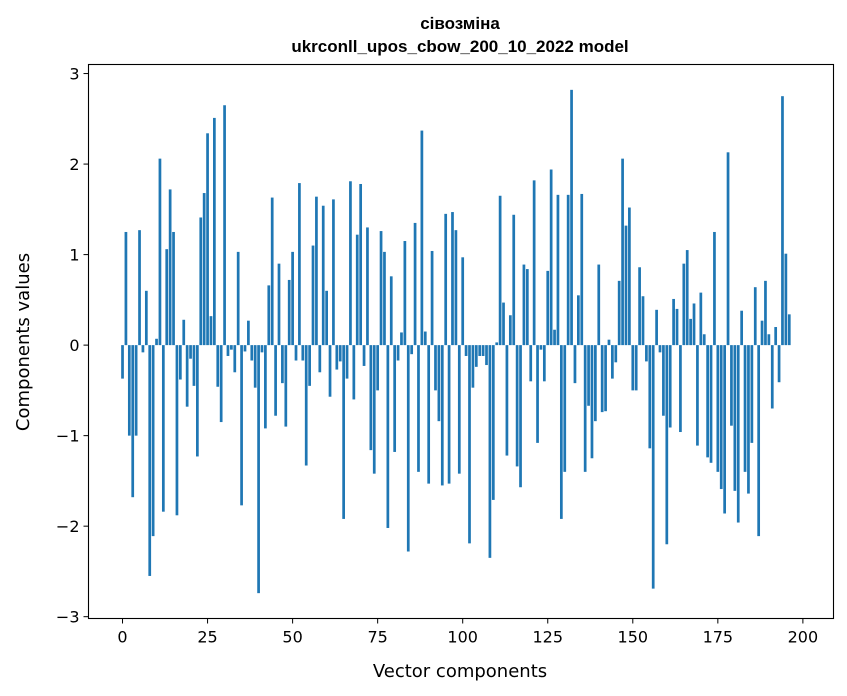 The width and height of the screenshot is (847, 696). What do you see at coordinates (68, 436) in the screenshot?
I see `y-tick-label: −1` at bounding box center [68, 436].